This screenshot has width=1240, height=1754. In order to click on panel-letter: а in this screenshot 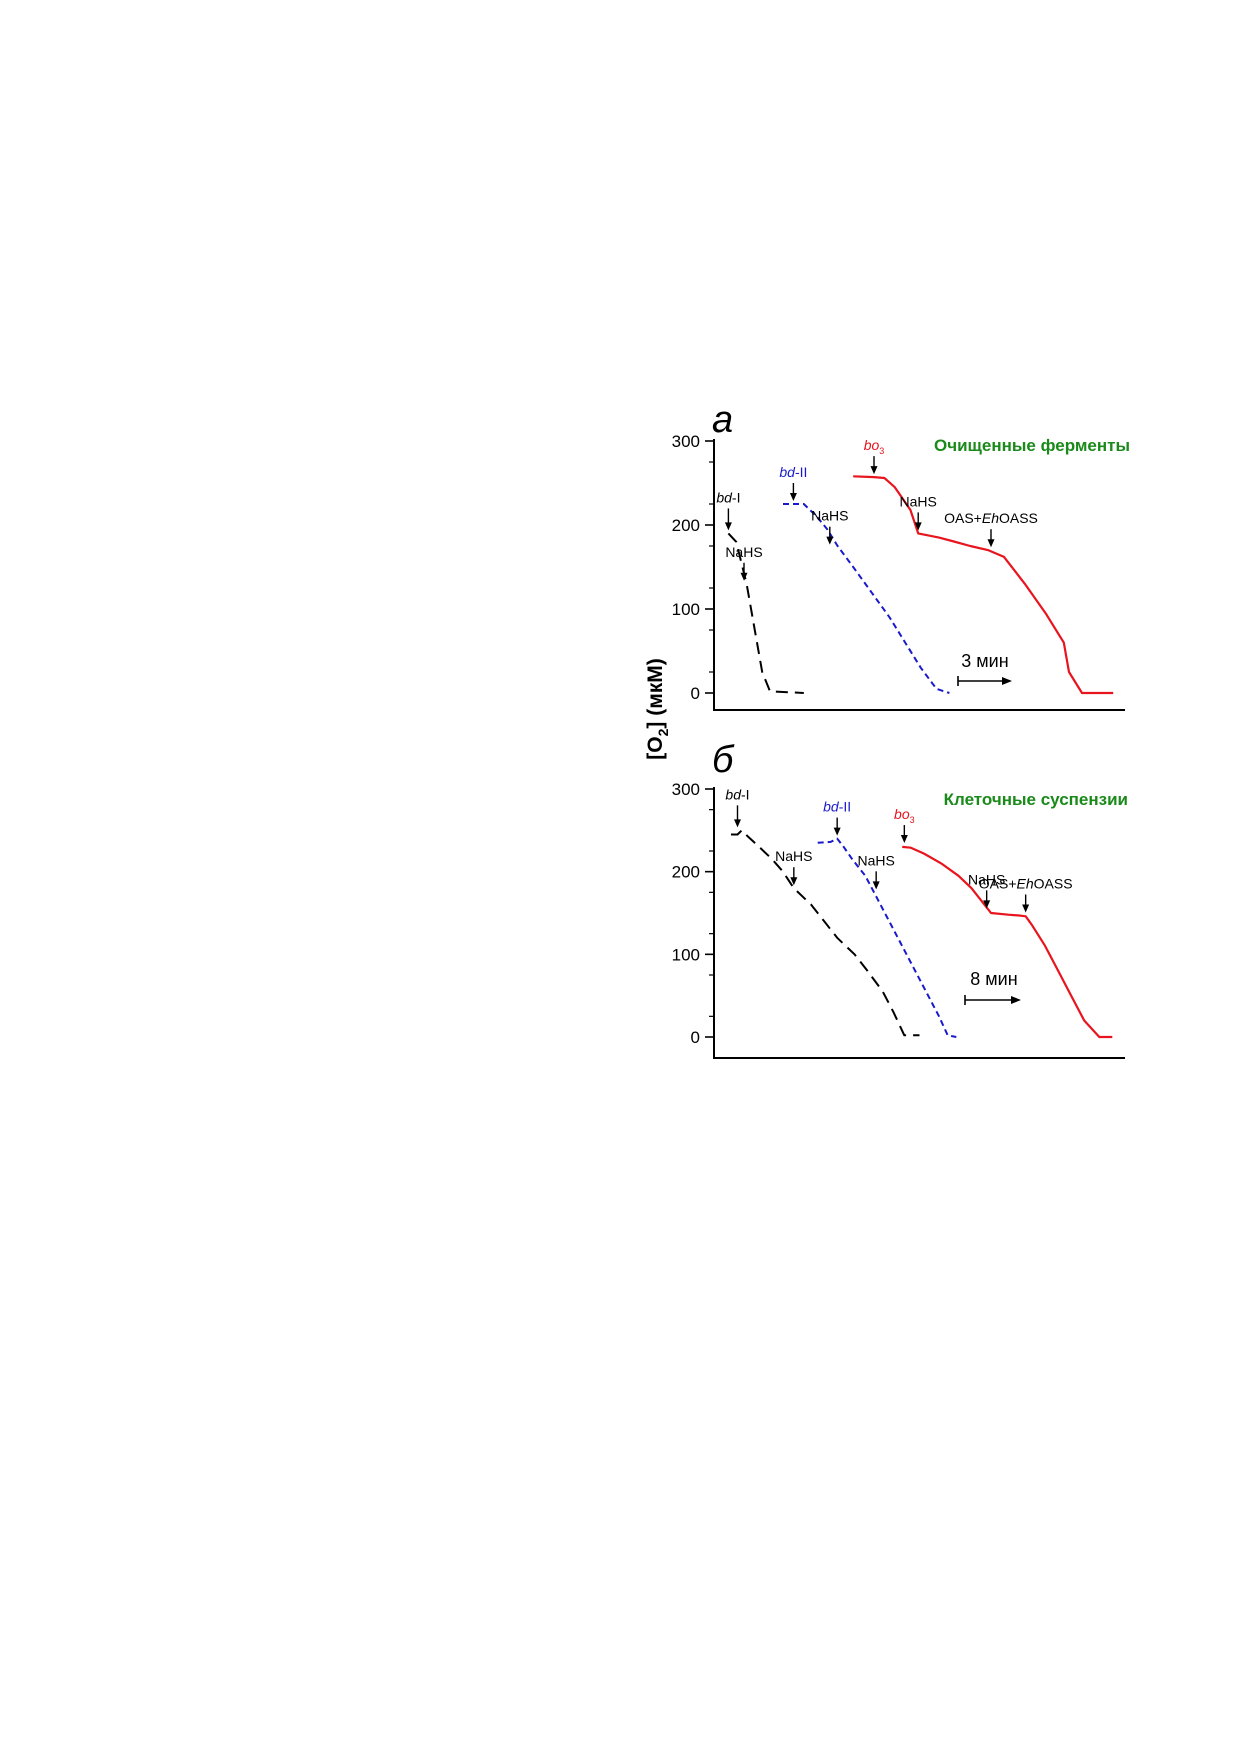, I will do `click(722, 420)`.